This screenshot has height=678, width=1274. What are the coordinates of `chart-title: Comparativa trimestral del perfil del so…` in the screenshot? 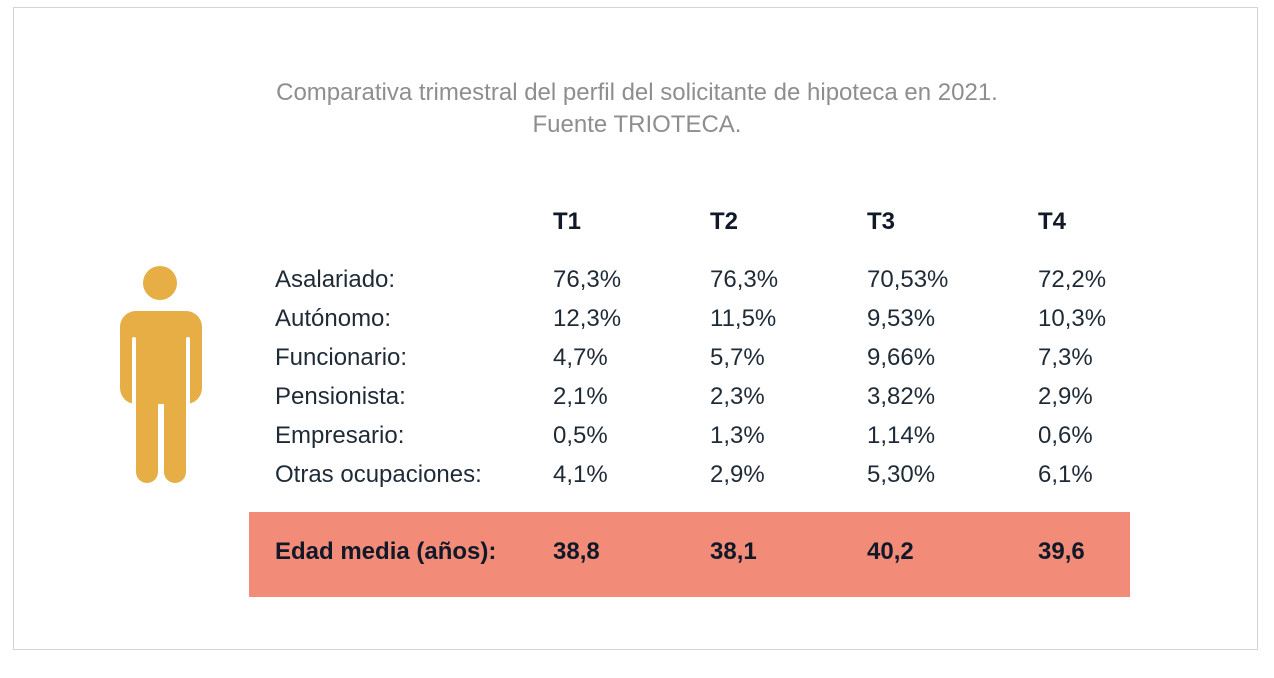 It's located at (637, 92).